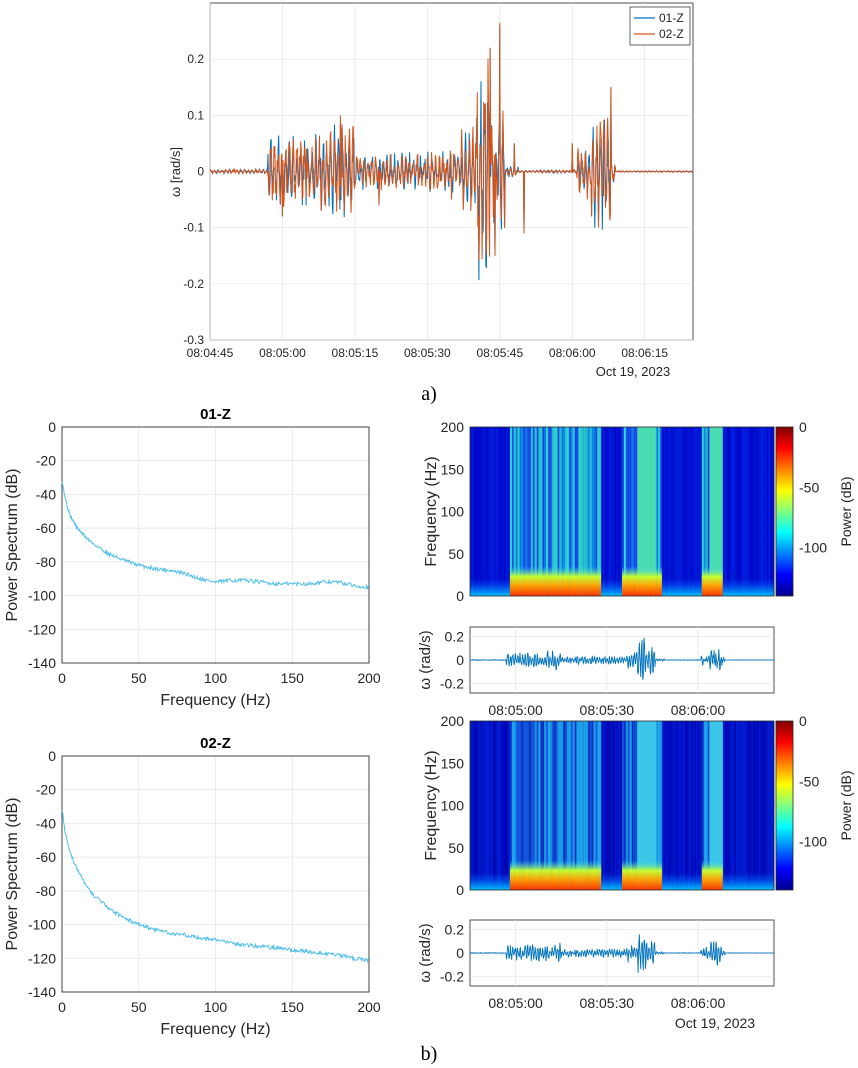 The height and width of the screenshot is (1068, 858). I want to click on y-tick-label: -0.3, so click(193, 340).